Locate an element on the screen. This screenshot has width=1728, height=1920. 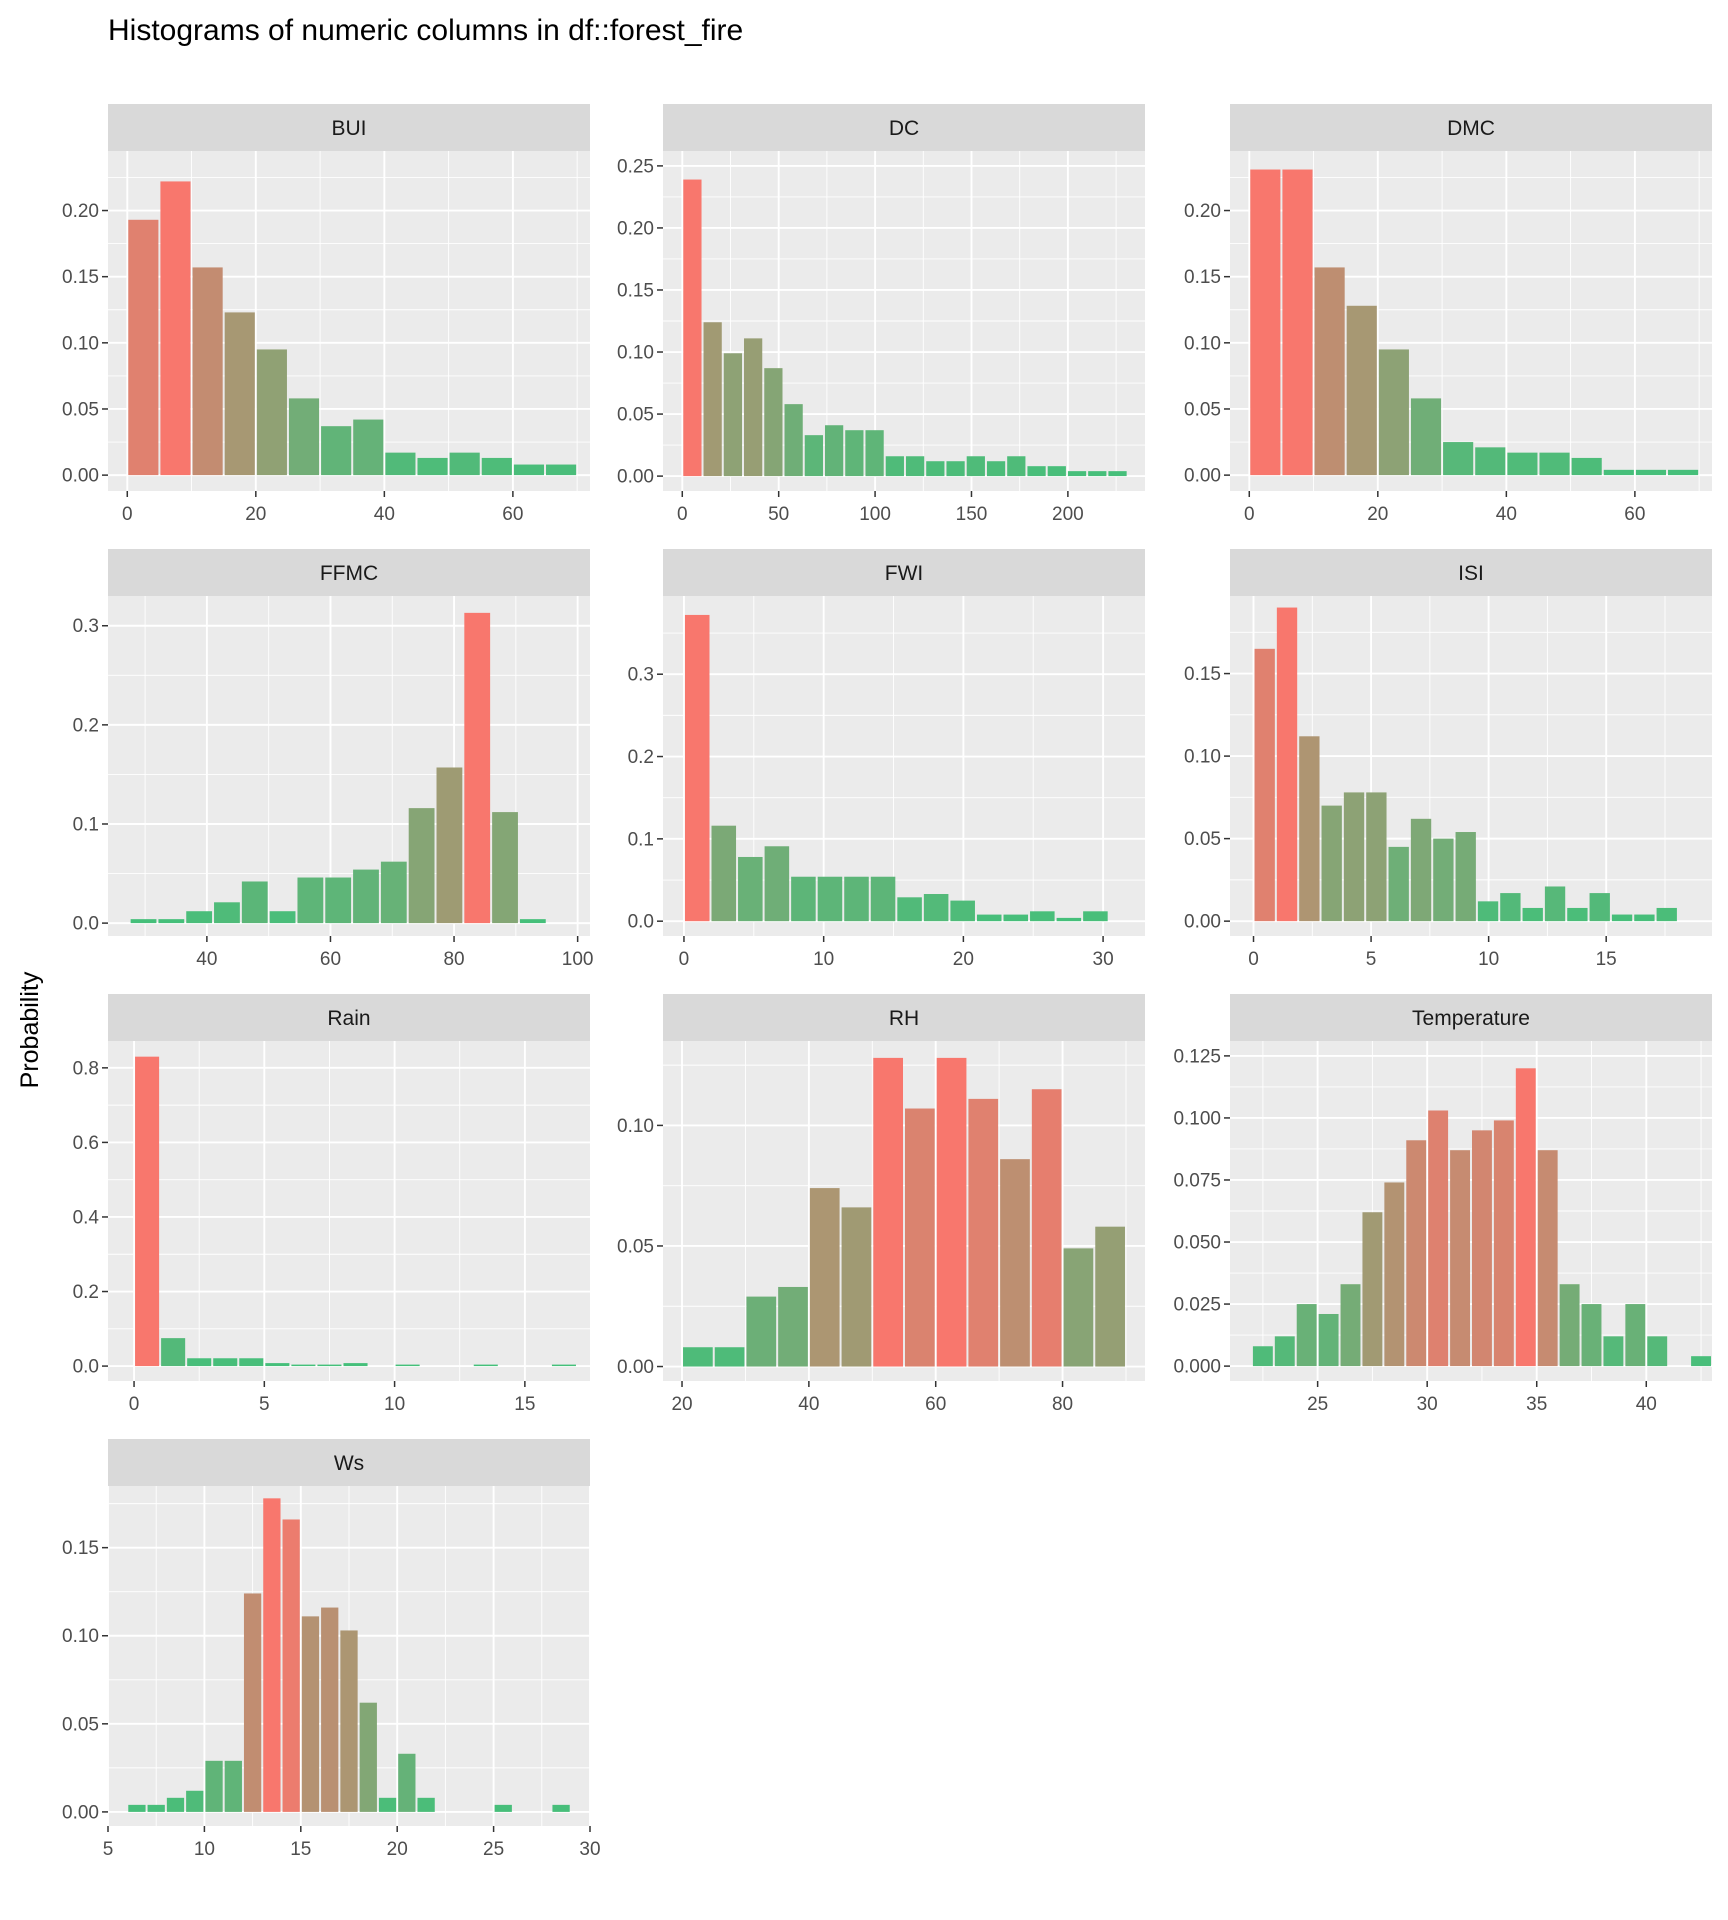
x-tick-label: 100 is located at coordinates (578, 959).